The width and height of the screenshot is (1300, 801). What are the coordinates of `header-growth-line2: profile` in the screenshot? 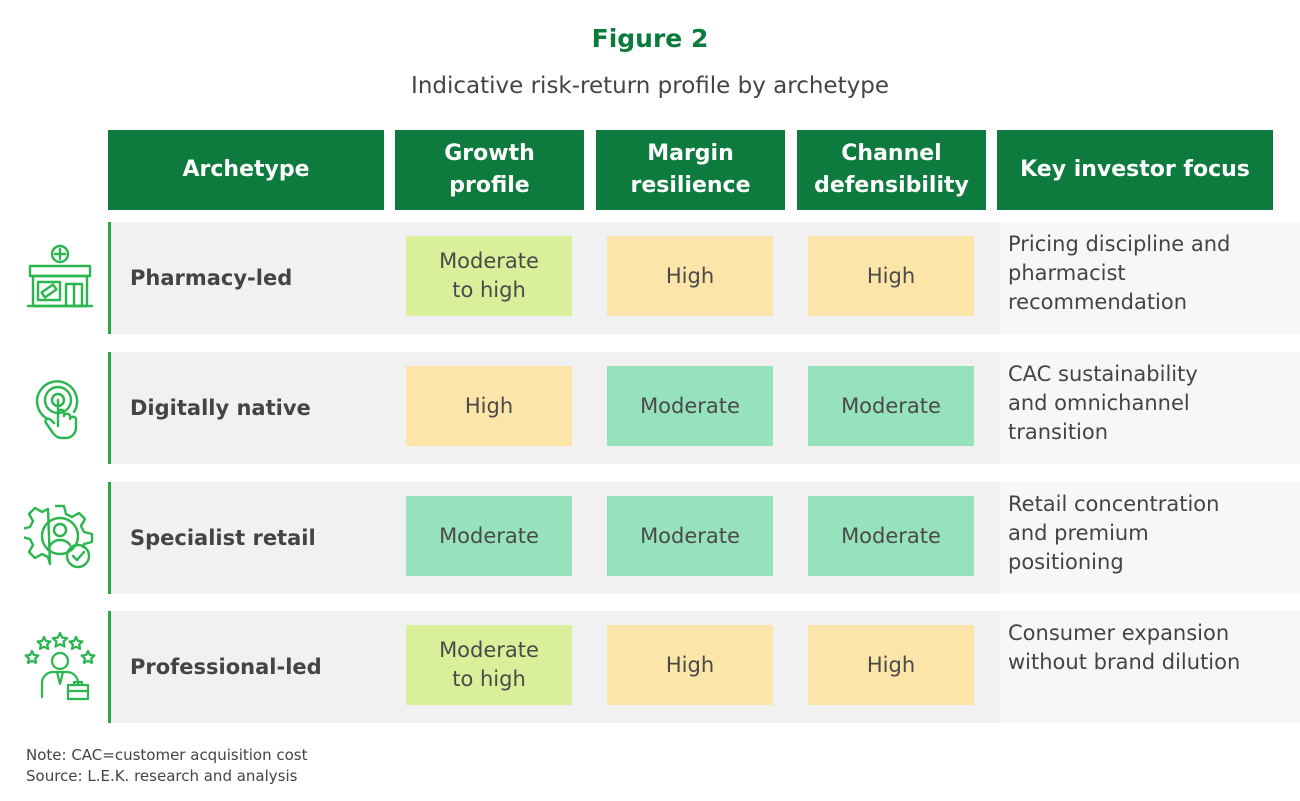 It's located at (489, 185).